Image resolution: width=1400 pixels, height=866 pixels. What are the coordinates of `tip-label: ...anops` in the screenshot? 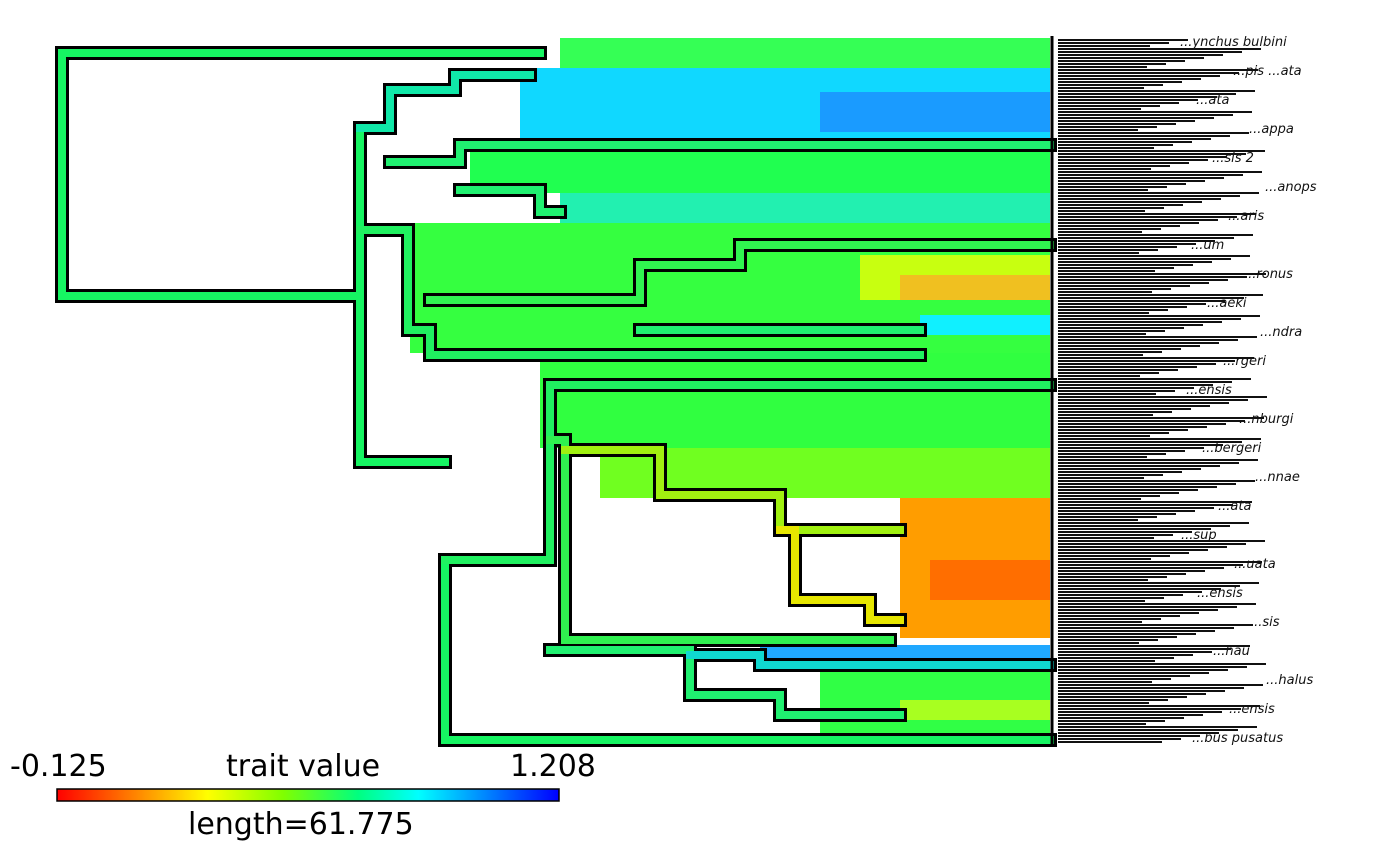 It's located at (1291, 187).